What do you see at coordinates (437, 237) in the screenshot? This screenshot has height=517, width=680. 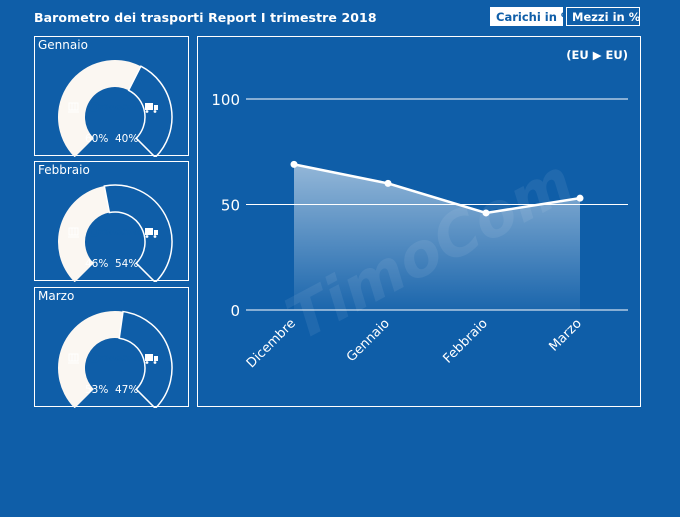 I see `area-fill` at bounding box center [437, 237].